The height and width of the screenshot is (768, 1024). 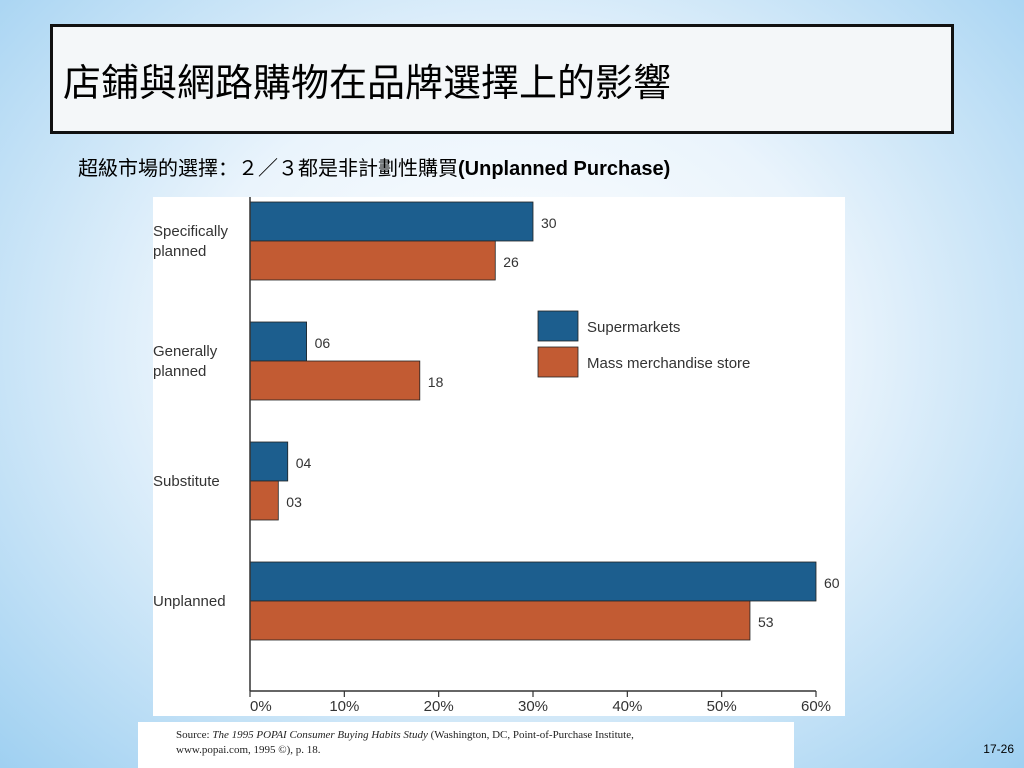 I want to click on bar-value-label: 53, so click(x=766, y=622).